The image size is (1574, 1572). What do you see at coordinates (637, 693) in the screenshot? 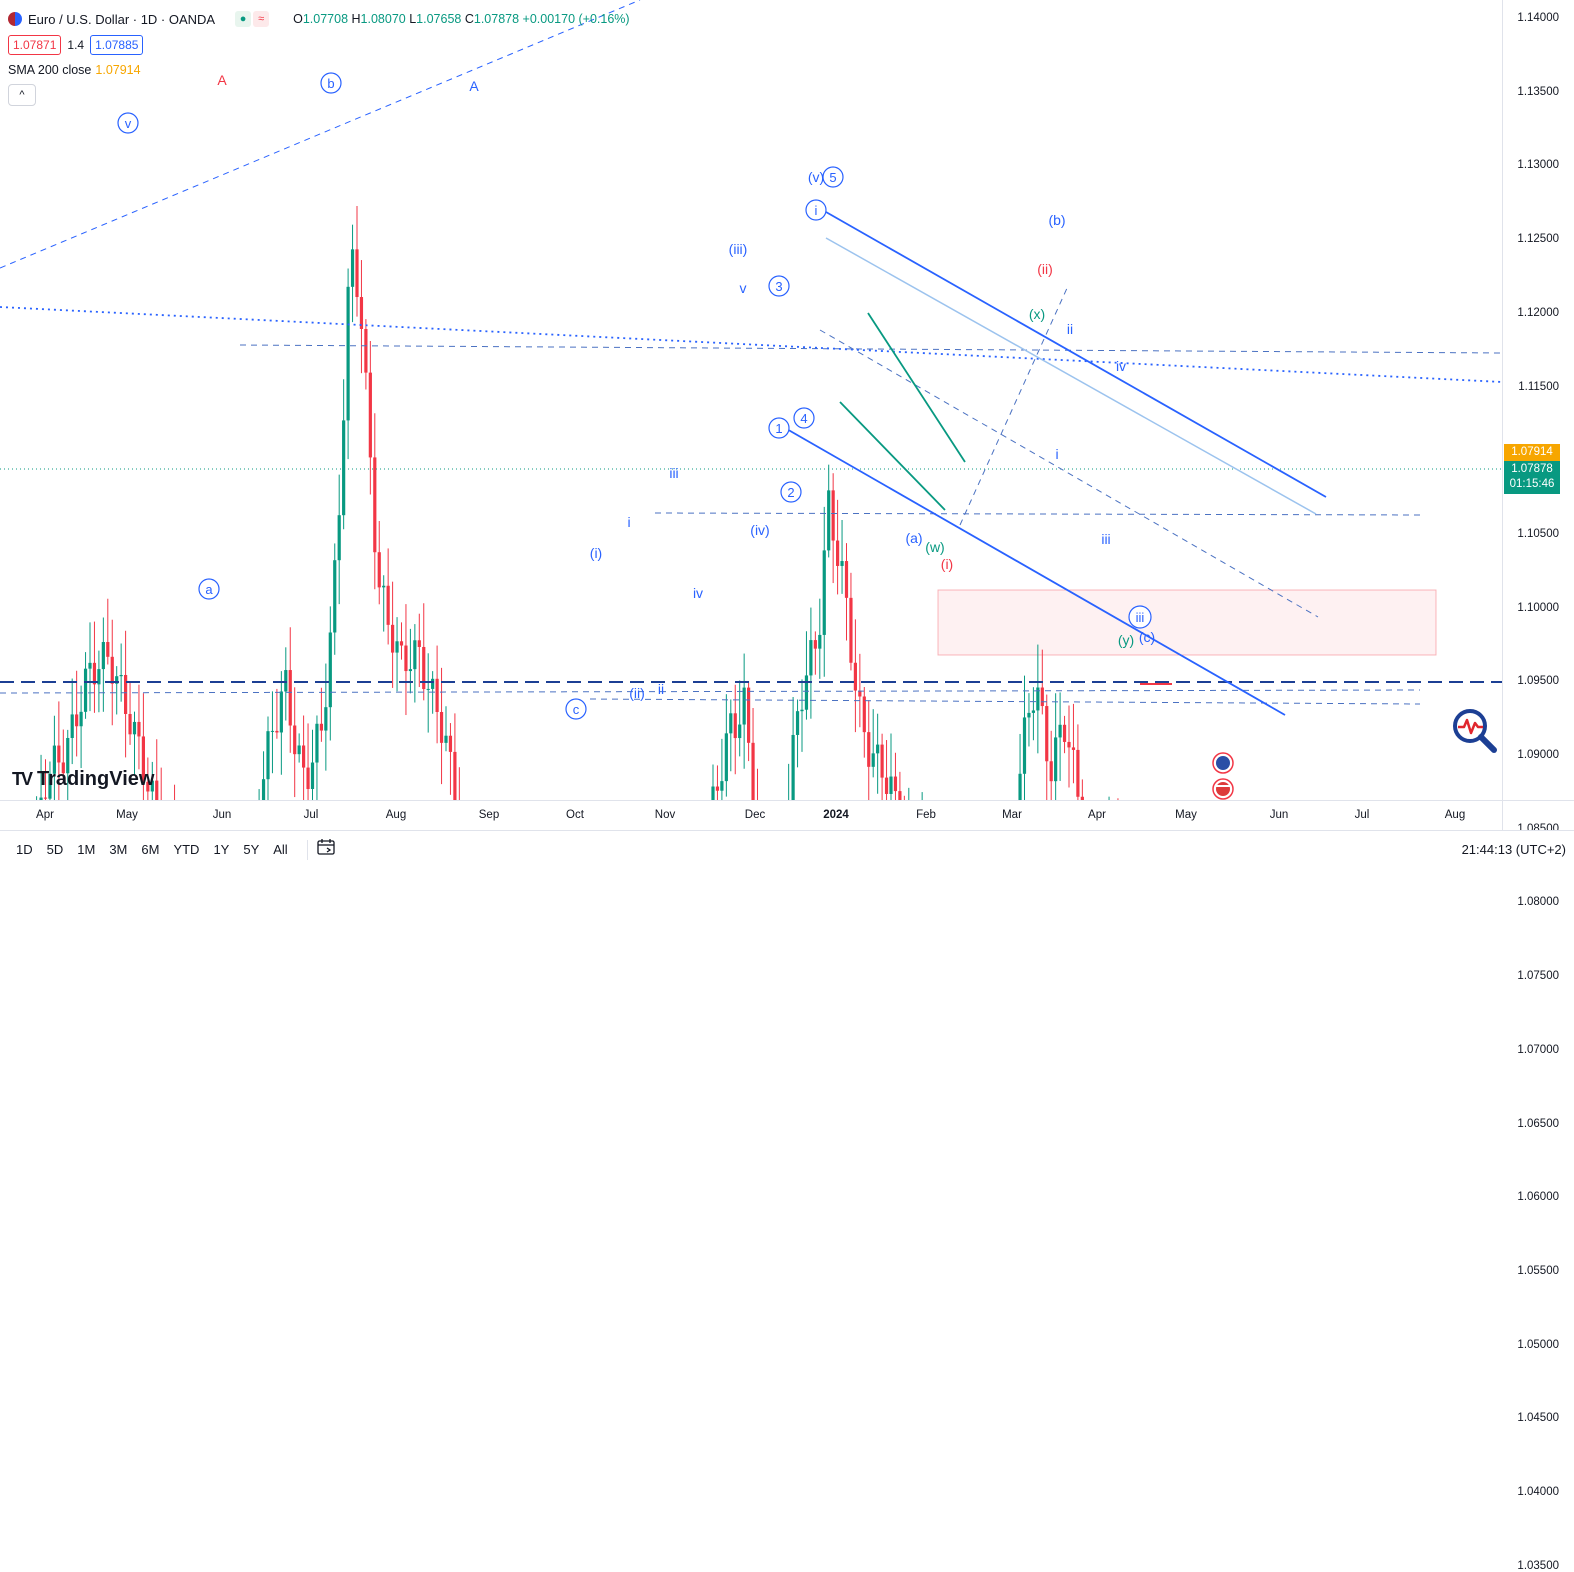
I see `wave-label: (ii)` at bounding box center [637, 693].